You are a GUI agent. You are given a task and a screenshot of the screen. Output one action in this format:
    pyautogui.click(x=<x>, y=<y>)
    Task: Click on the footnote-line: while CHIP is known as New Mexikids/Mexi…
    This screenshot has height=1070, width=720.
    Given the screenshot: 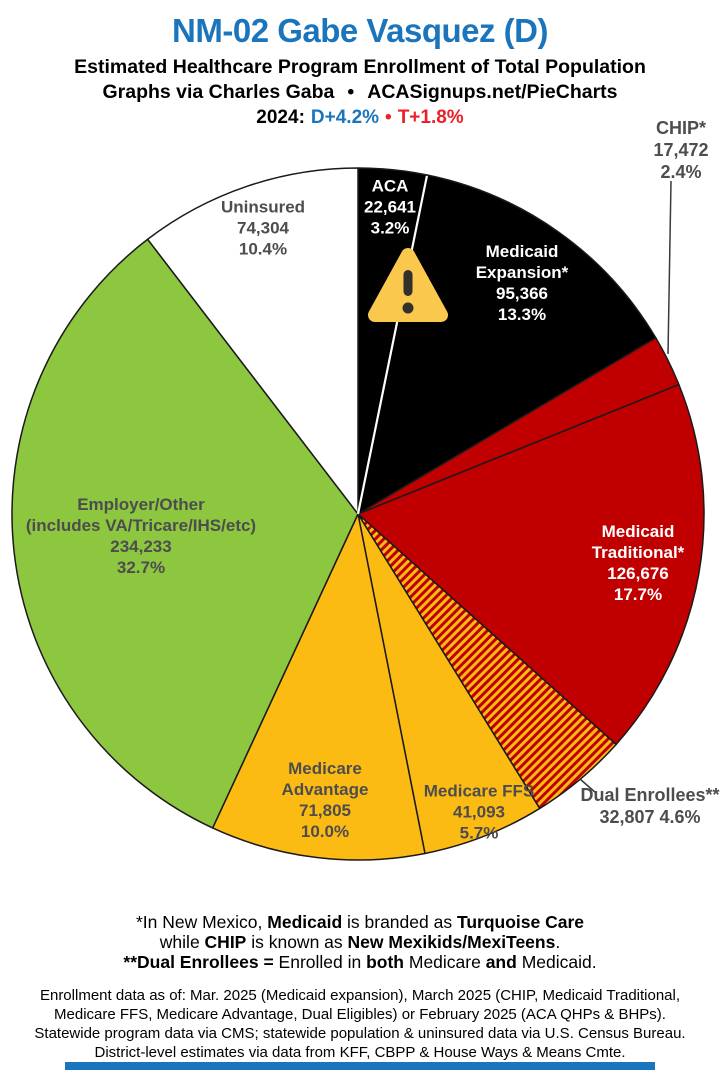 What is the action you would take?
    pyautogui.click(x=360, y=942)
    